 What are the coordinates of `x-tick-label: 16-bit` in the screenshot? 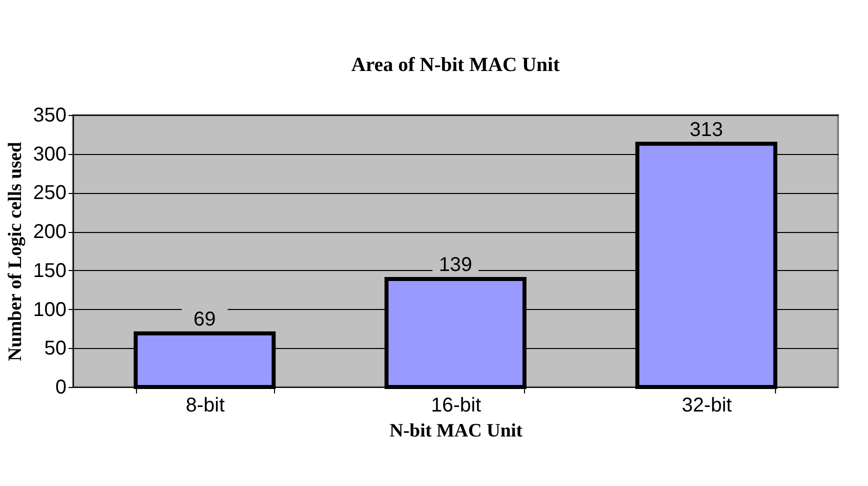 It's located at (456, 405).